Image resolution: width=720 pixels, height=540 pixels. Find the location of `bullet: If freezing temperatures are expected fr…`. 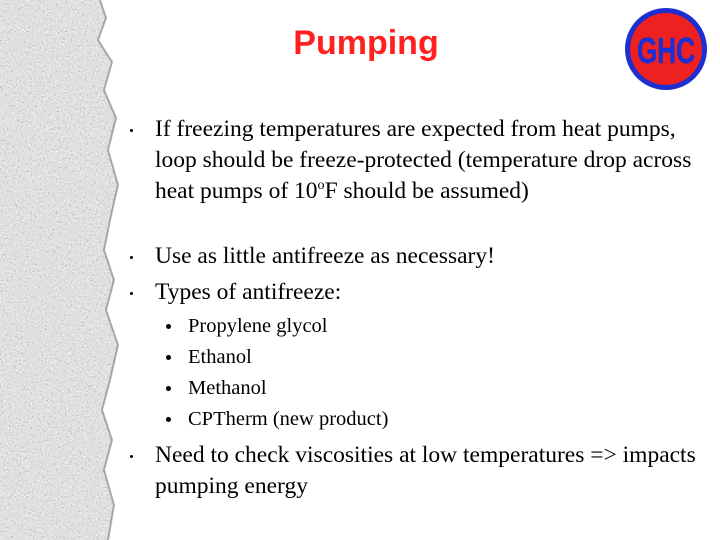

bullet: If freezing temperatures are expected fr… is located at coordinates (415, 160).